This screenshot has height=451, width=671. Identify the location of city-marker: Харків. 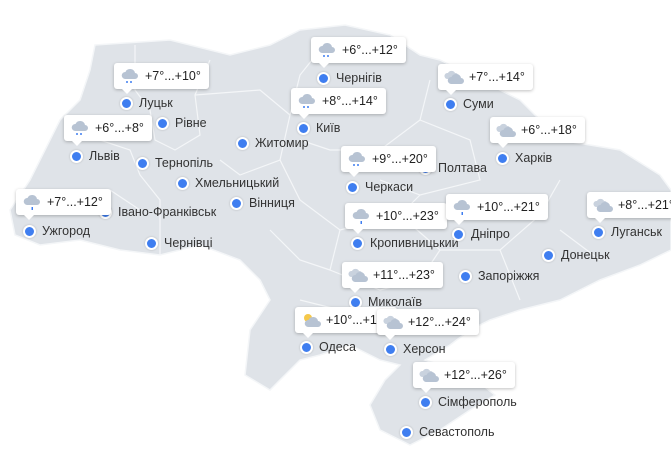
(524, 158).